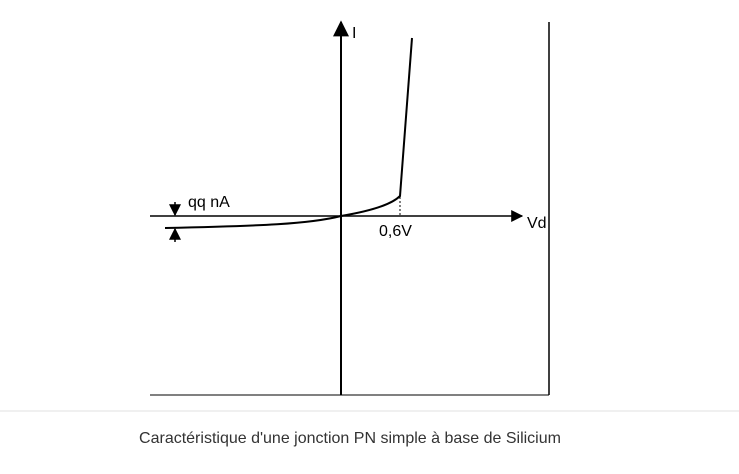 The height and width of the screenshot is (474, 739). Describe the element at coordinates (209, 202) in the screenshot. I see `reverse-current-label: qq nA` at that location.